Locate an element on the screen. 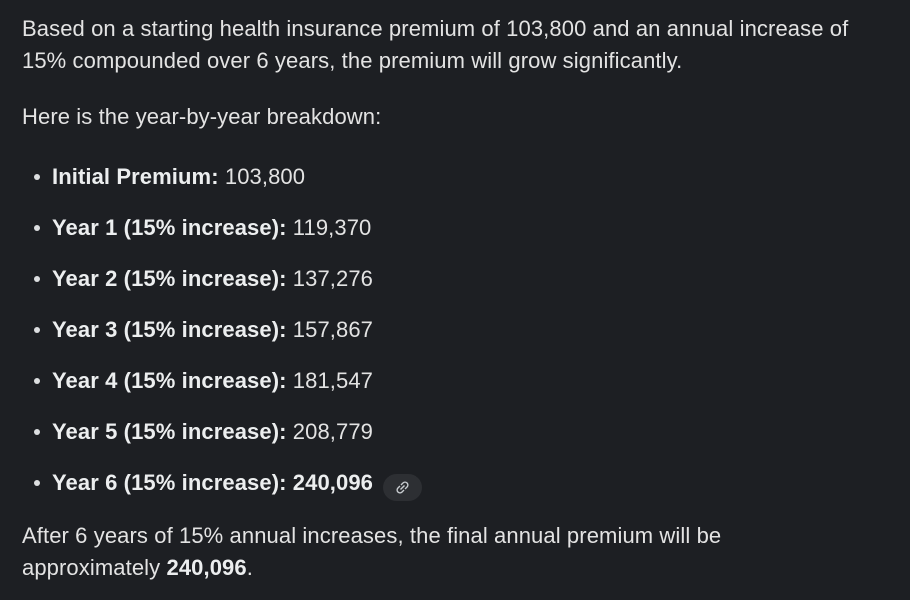 This screenshot has width=910, height=600. list-item-value: 119,370 is located at coordinates (332, 227).